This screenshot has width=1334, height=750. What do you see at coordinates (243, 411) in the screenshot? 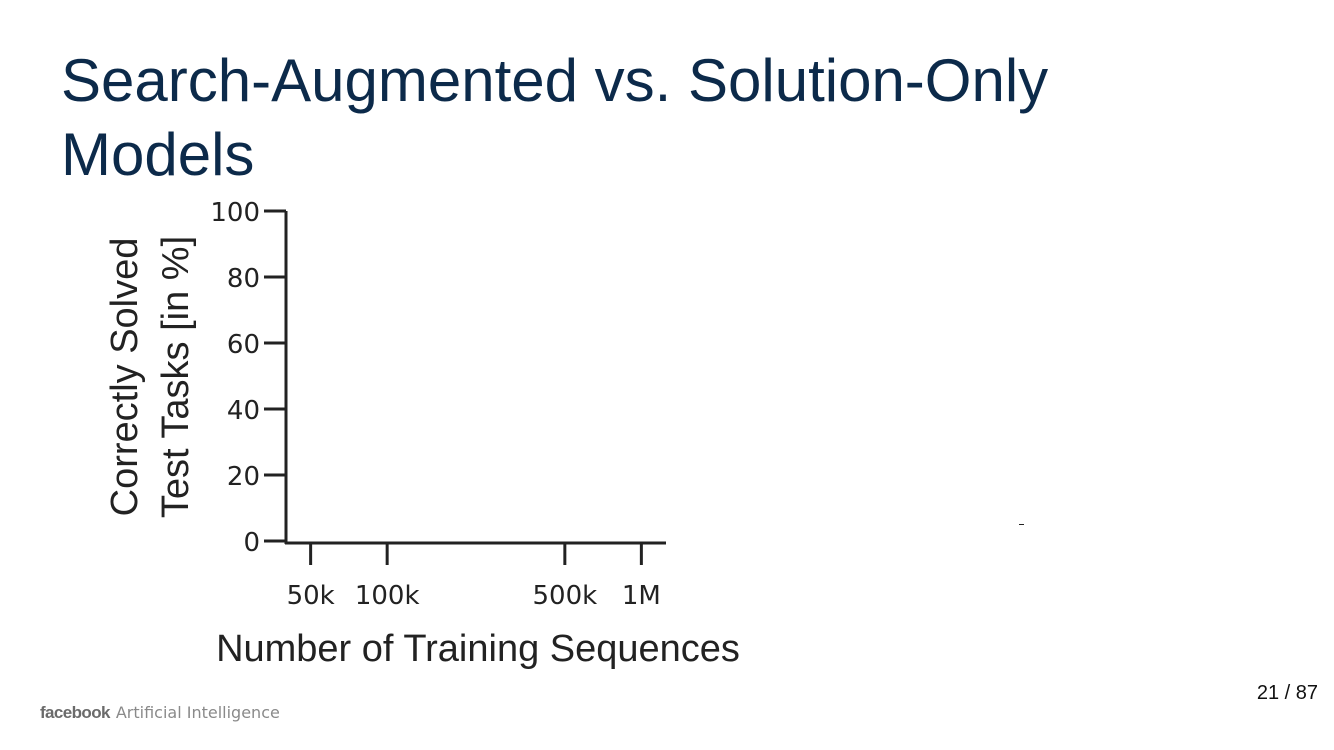
I see `y-tick-label: 40` at bounding box center [243, 411].